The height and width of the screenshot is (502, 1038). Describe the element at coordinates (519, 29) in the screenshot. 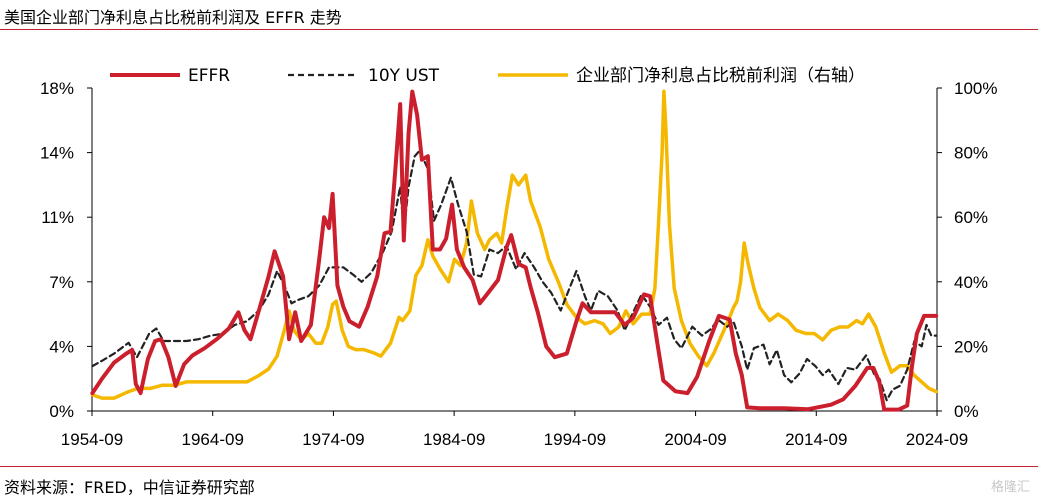

I see `title-rule` at that location.